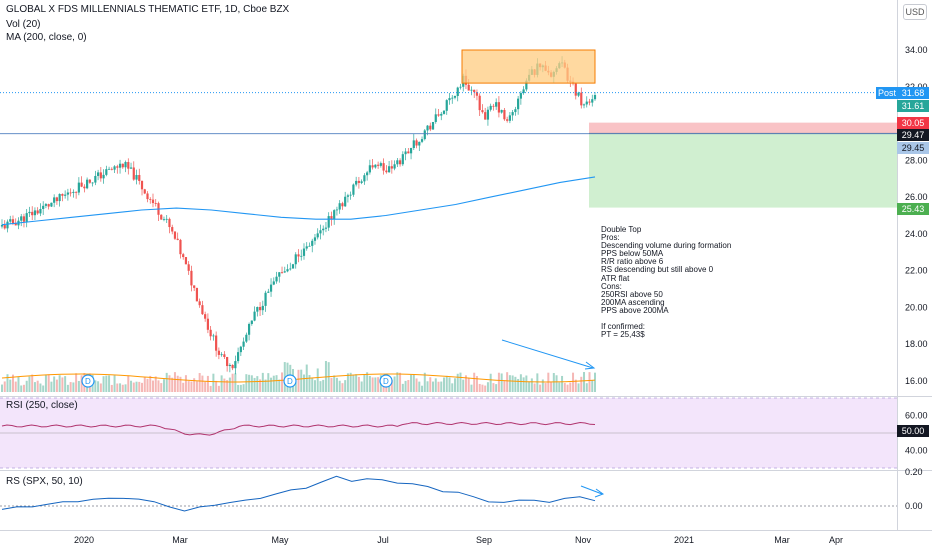  What do you see at coordinates (88, 381) in the screenshot?
I see `dividend-marker-label: D` at bounding box center [88, 381].